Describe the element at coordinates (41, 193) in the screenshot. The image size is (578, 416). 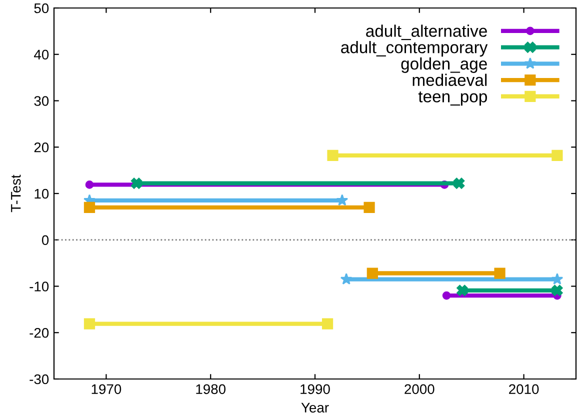
I see `y-tick-label: 10` at that location.